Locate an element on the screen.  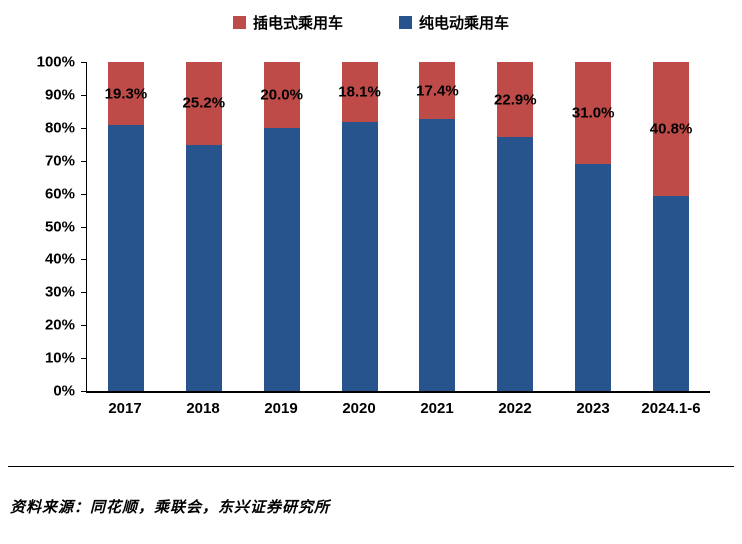
y-tick-label: 70% is located at coordinates (59, 161).